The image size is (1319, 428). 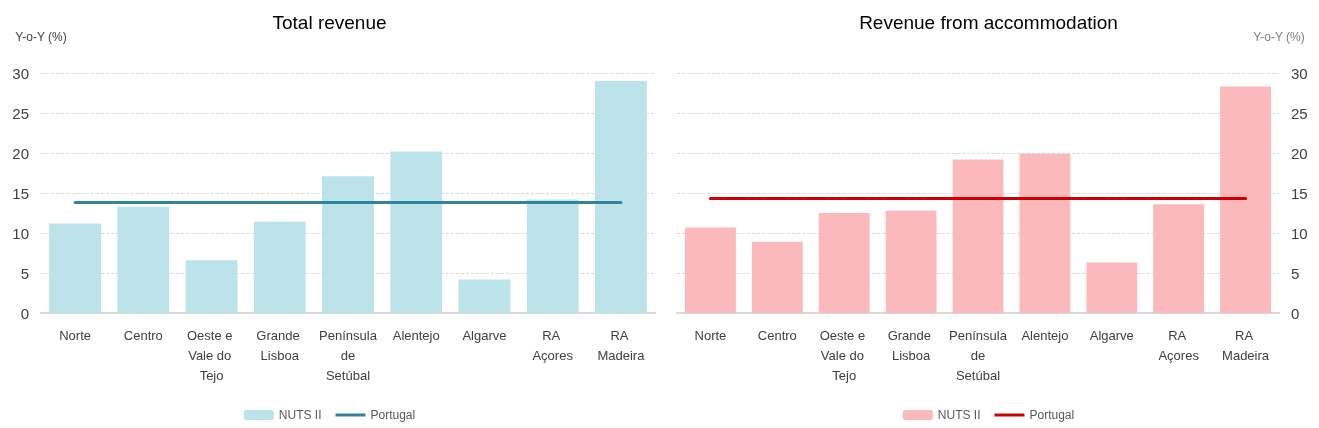 I want to click on y2-axis-title: Y-o-Y (%), so click(x=1279, y=37).